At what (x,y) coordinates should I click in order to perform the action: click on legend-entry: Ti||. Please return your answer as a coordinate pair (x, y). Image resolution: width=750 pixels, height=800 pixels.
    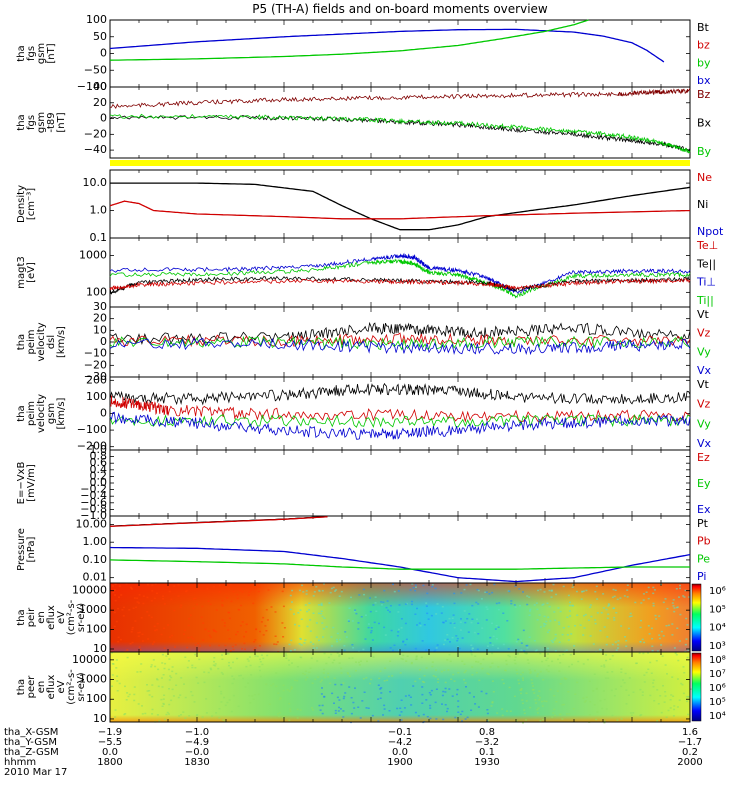
    Looking at the image, I should click on (705, 300).